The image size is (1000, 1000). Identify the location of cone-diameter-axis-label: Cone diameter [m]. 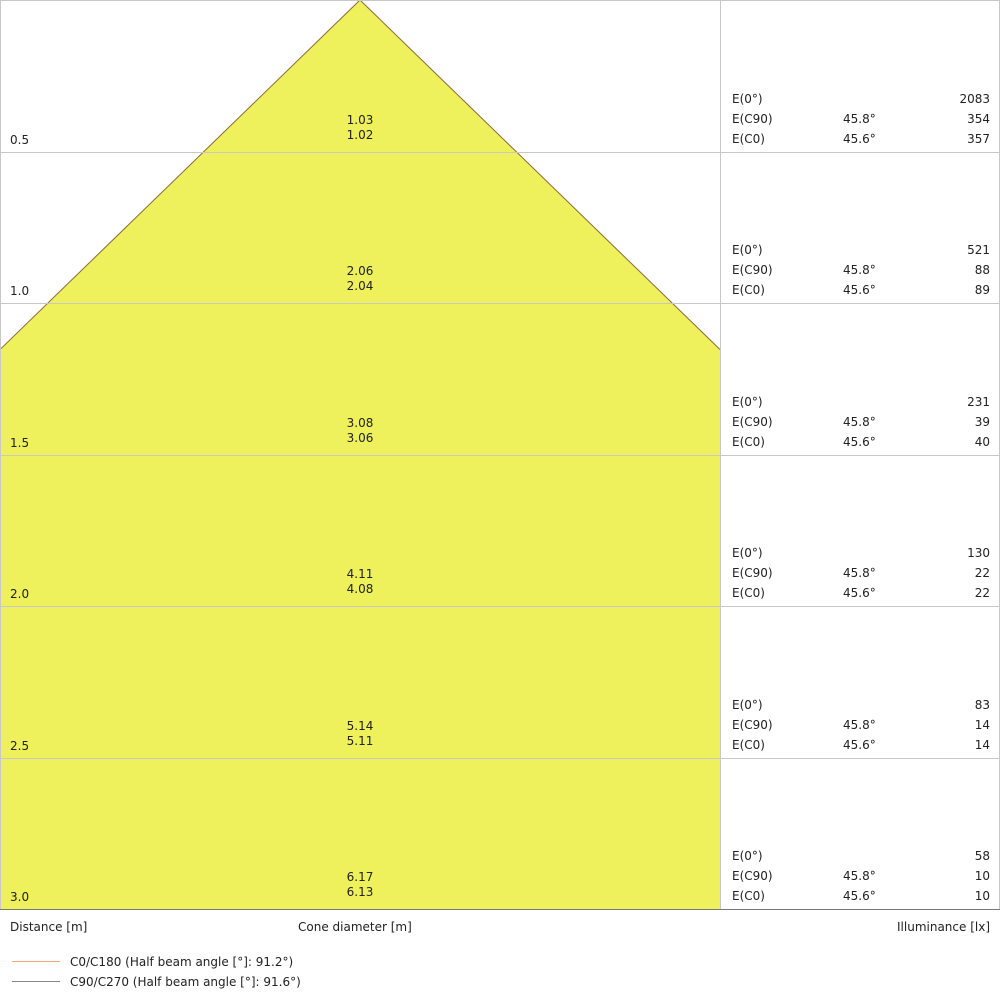
(355, 927).